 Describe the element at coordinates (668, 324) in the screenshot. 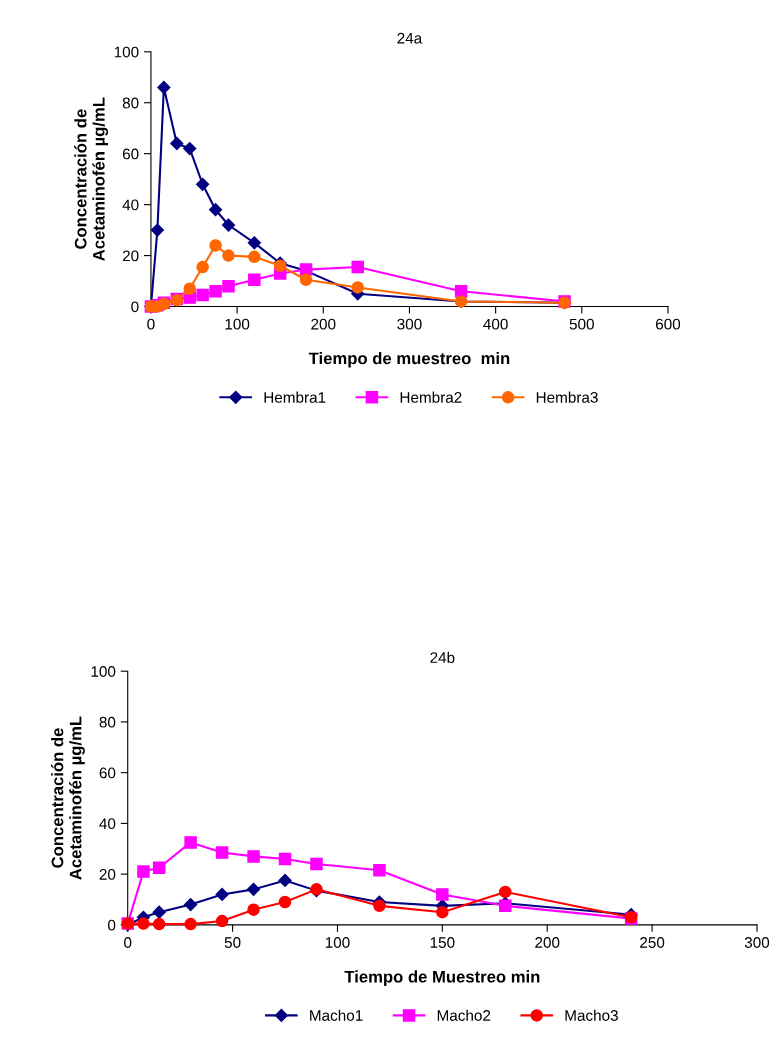

I see `x-tick-label: 600` at that location.